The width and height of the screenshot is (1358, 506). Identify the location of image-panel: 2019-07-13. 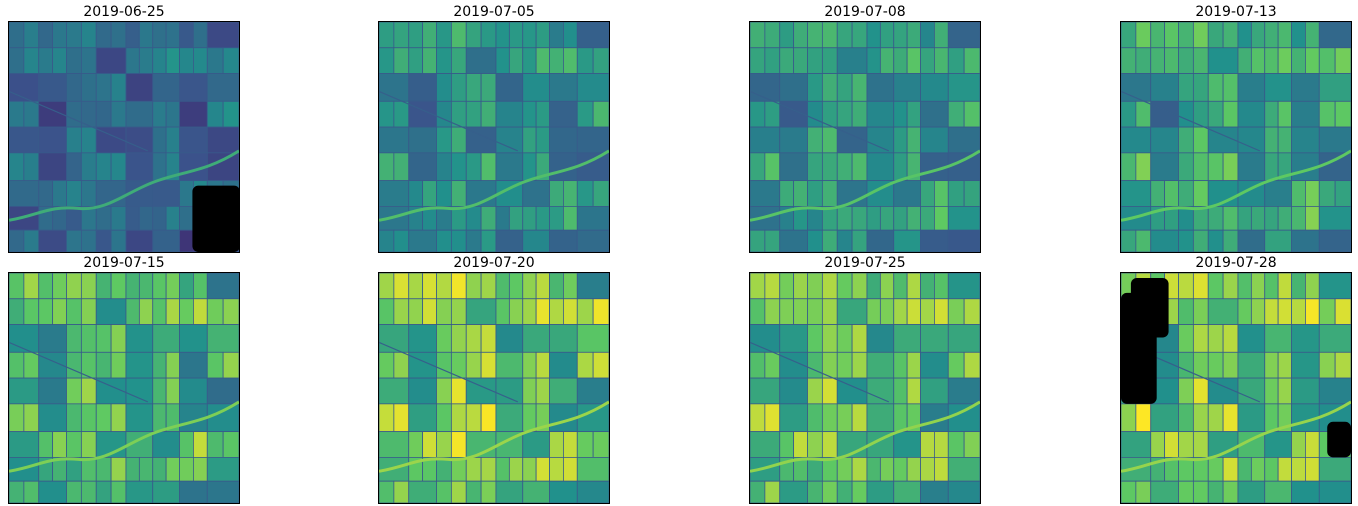
(1236, 130).